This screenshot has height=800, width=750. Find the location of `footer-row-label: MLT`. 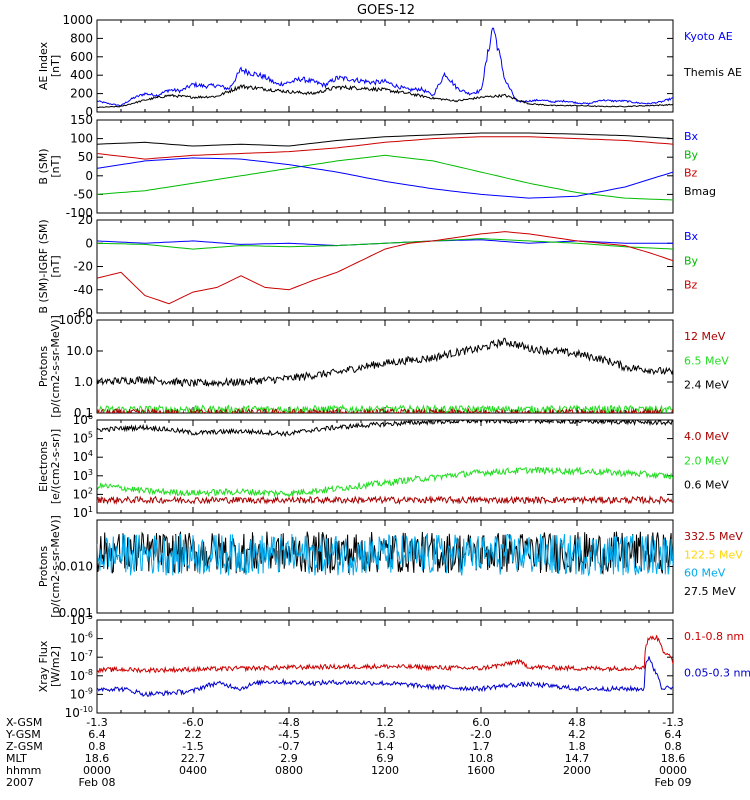

footer-row-label: MLT is located at coordinates (16, 758).